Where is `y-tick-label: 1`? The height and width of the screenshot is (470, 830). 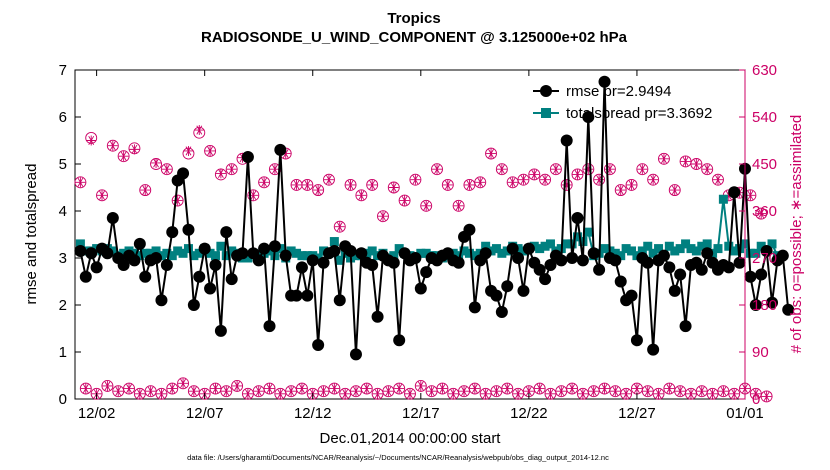
y-tick-label: 1 is located at coordinates (63, 352).